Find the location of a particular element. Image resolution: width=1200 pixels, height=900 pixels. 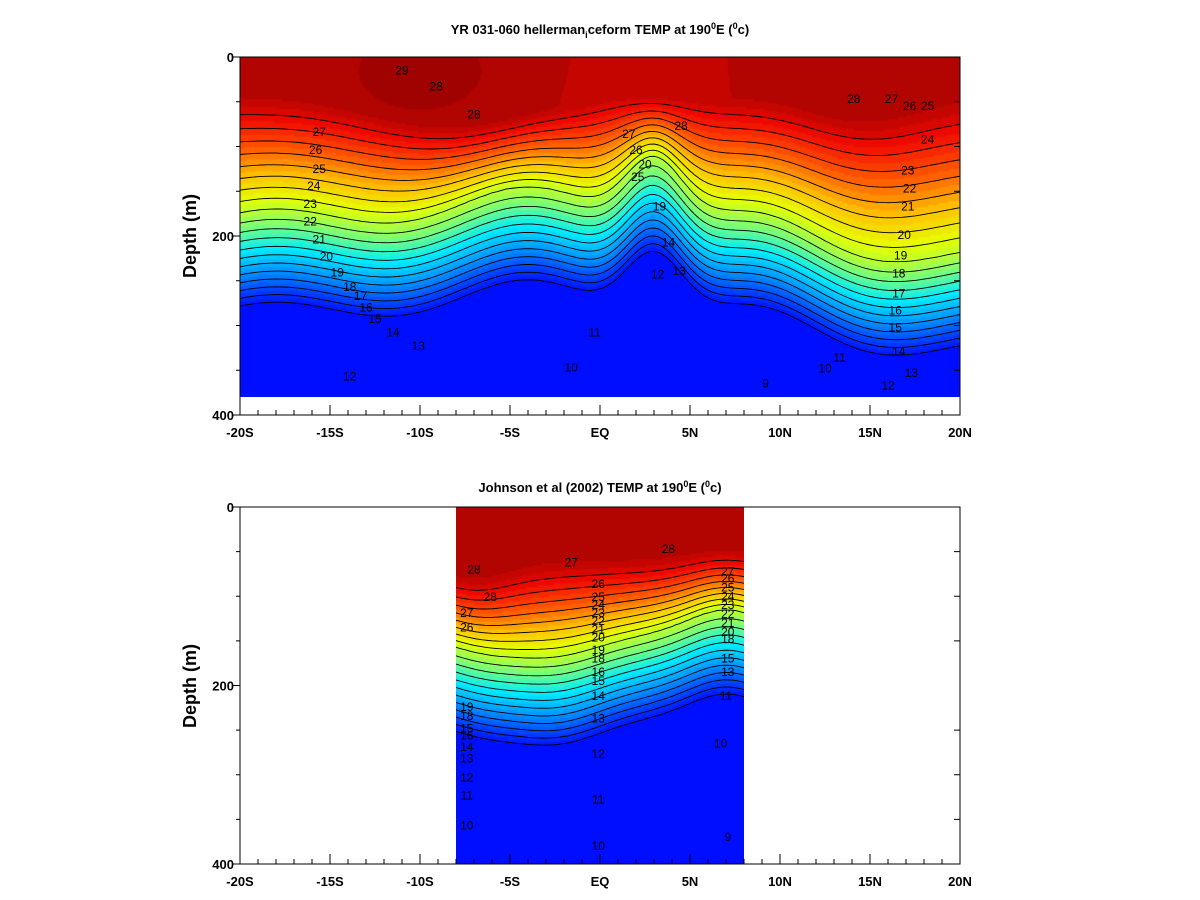

bottom-contour-lines is located at coordinates (600, 652).